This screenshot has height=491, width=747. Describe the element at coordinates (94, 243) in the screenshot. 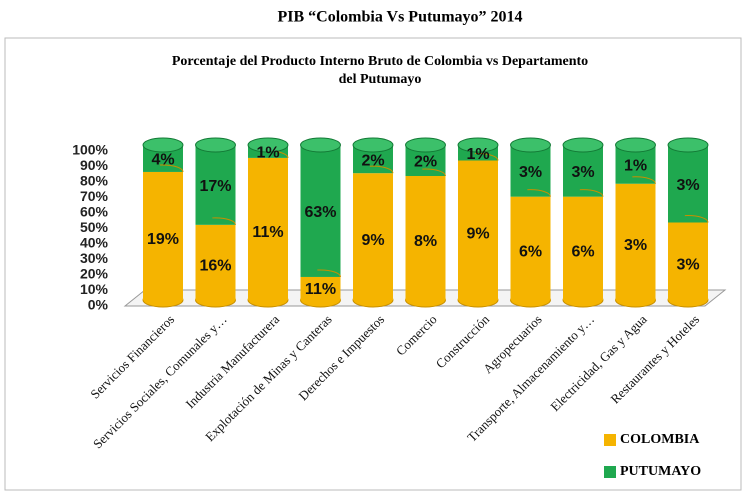

I see `y-tick-label: 40%` at that location.